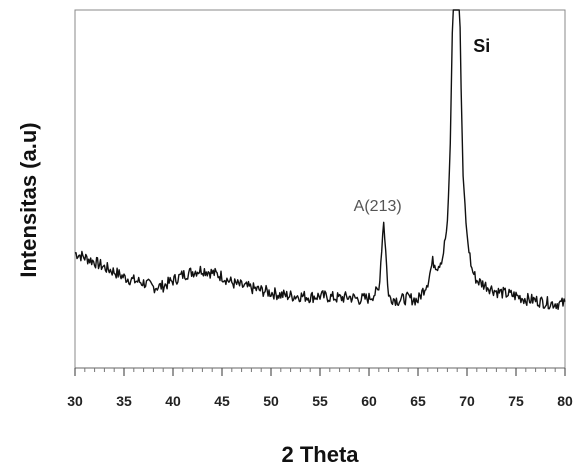  What do you see at coordinates (481, 46) in the screenshot?
I see `annotation-si: Si` at bounding box center [481, 46].